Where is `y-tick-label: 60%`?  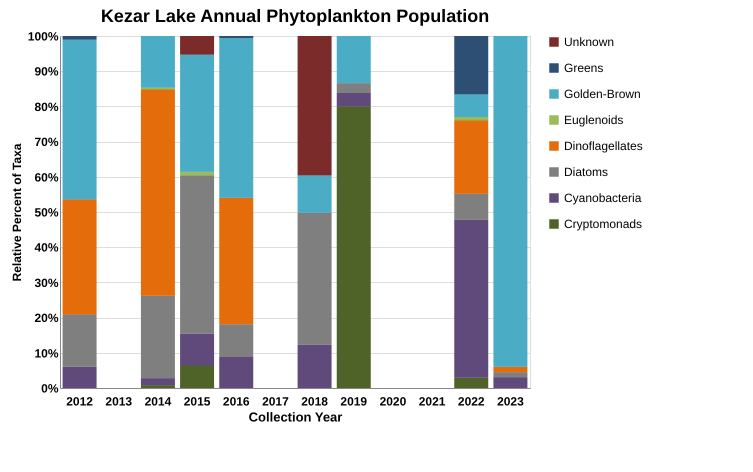
y-tick-label: 60% is located at coordinates (46, 177).